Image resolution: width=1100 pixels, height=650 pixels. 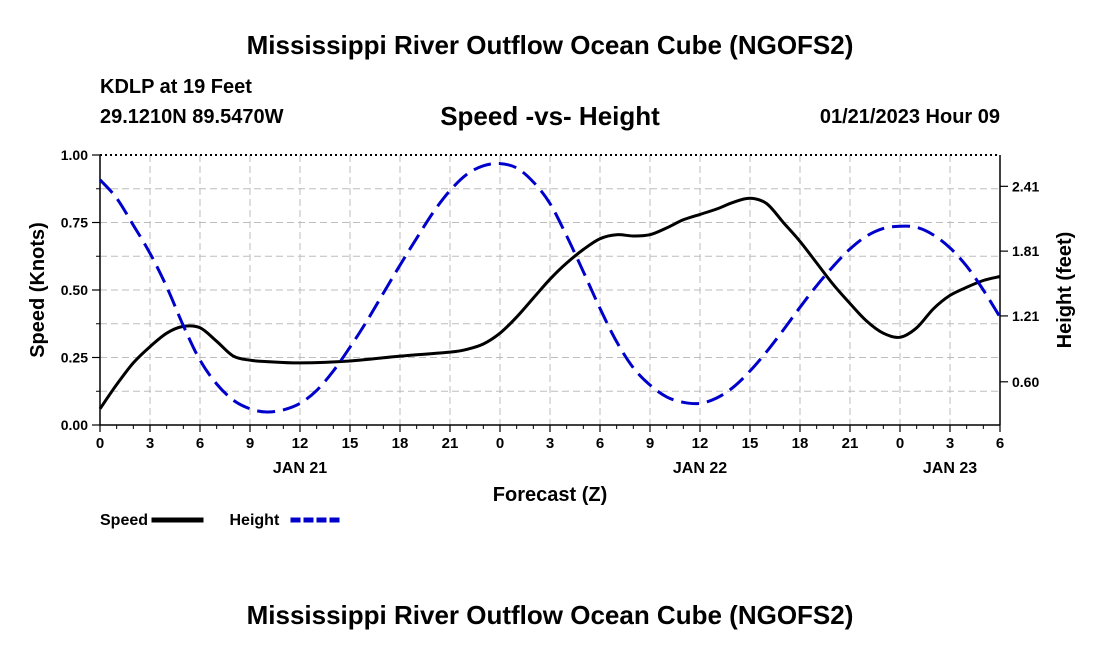 I want to click on y-axis-left: 0.00 0.25 0.50 0.75 1.00 Speed (Knots), so click(x=64, y=290).